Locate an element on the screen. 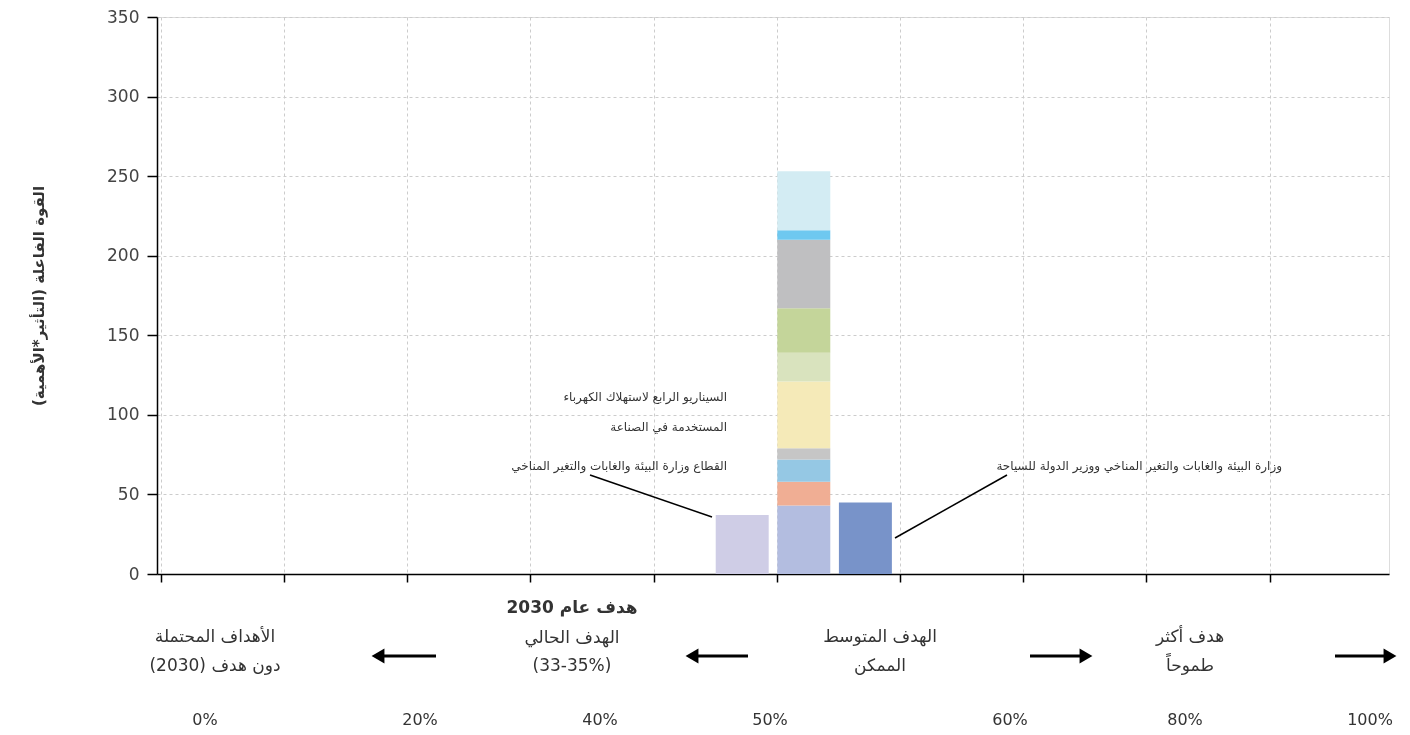 This screenshot has height=735, width=1410. text: (33-35%) is located at coordinates (572, 665).